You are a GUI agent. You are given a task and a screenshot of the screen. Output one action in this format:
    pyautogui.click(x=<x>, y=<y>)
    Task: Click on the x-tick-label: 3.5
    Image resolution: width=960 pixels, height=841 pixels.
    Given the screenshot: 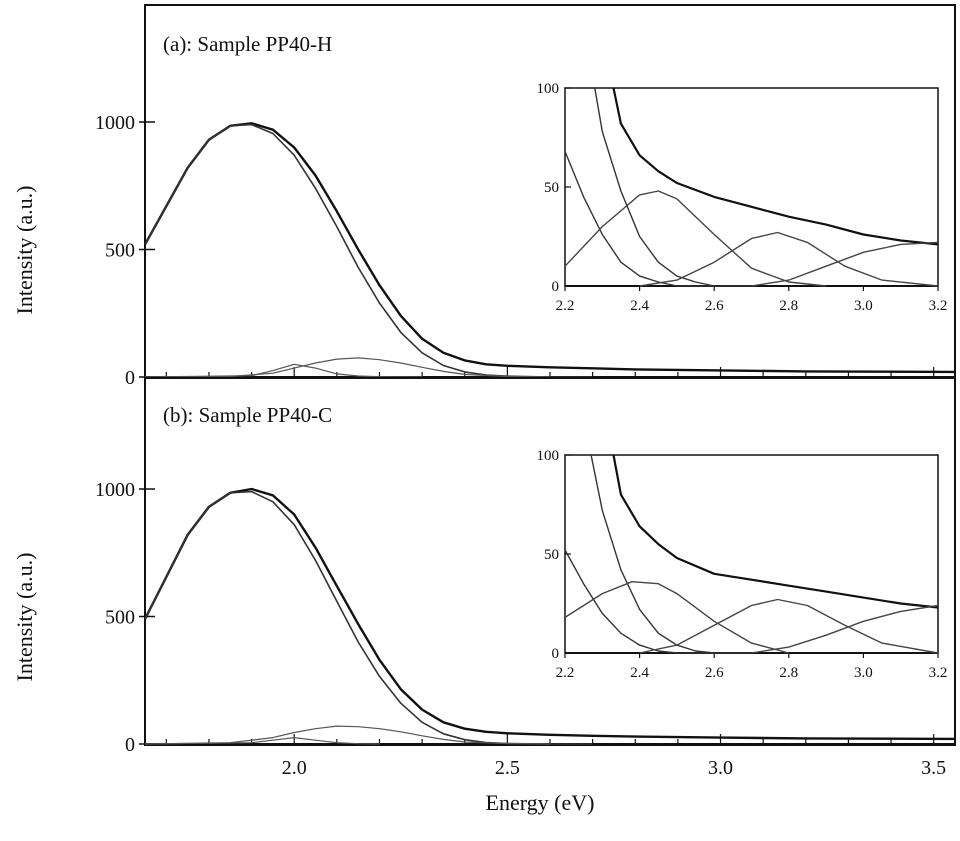 What is the action you would take?
    pyautogui.click(x=933, y=768)
    